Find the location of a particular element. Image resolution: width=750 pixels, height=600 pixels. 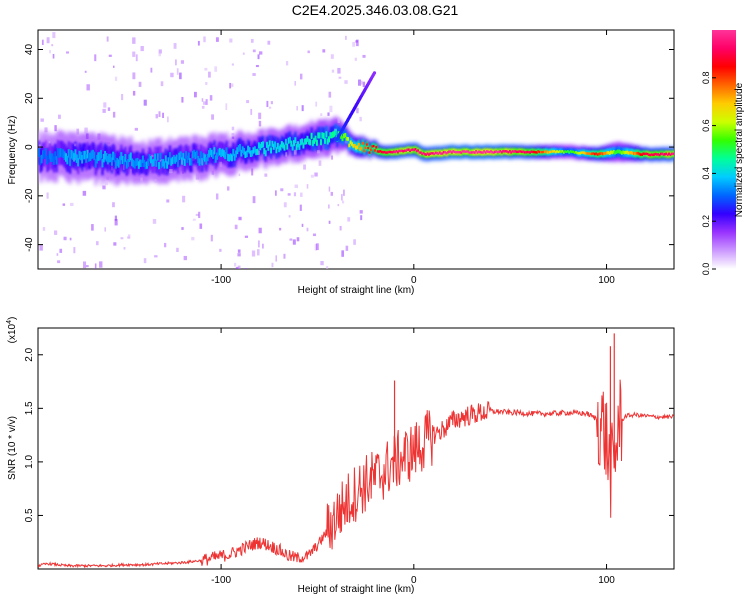

colorbar-tick-label: 0.2 is located at coordinates (706, 221).